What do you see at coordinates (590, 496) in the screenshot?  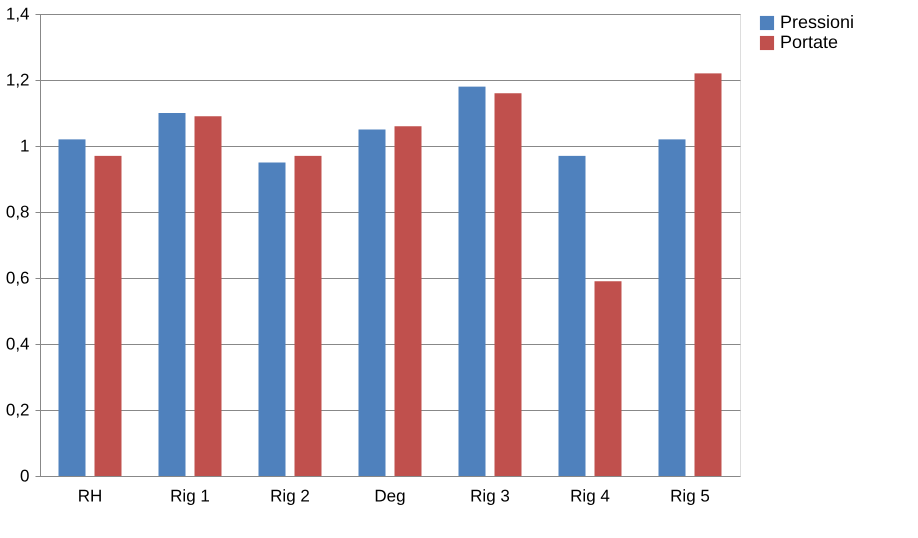 I see `x-tick-label: Rig 4` at bounding box center [590, 496].